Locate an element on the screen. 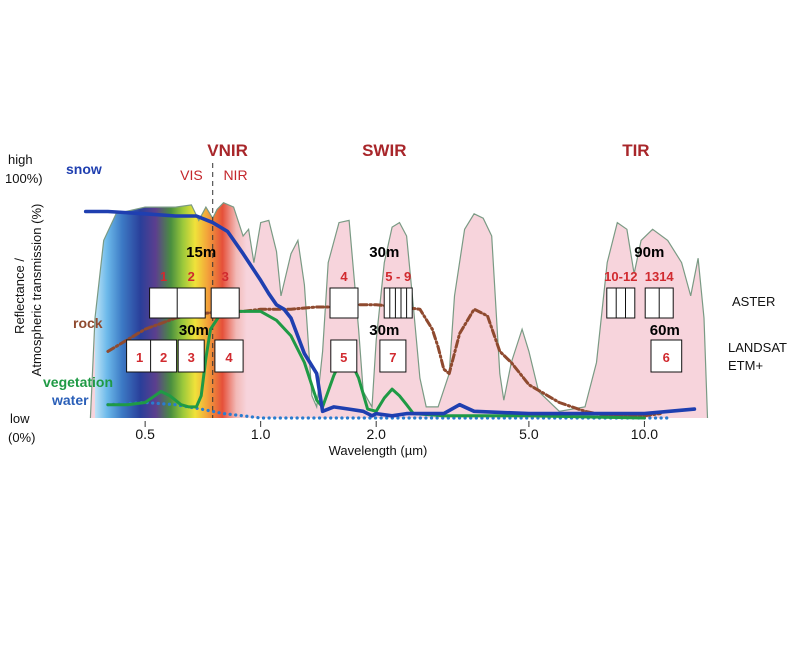 The image size is (800, 669). resolution-label: 90m is located at coordinates (649, 252).